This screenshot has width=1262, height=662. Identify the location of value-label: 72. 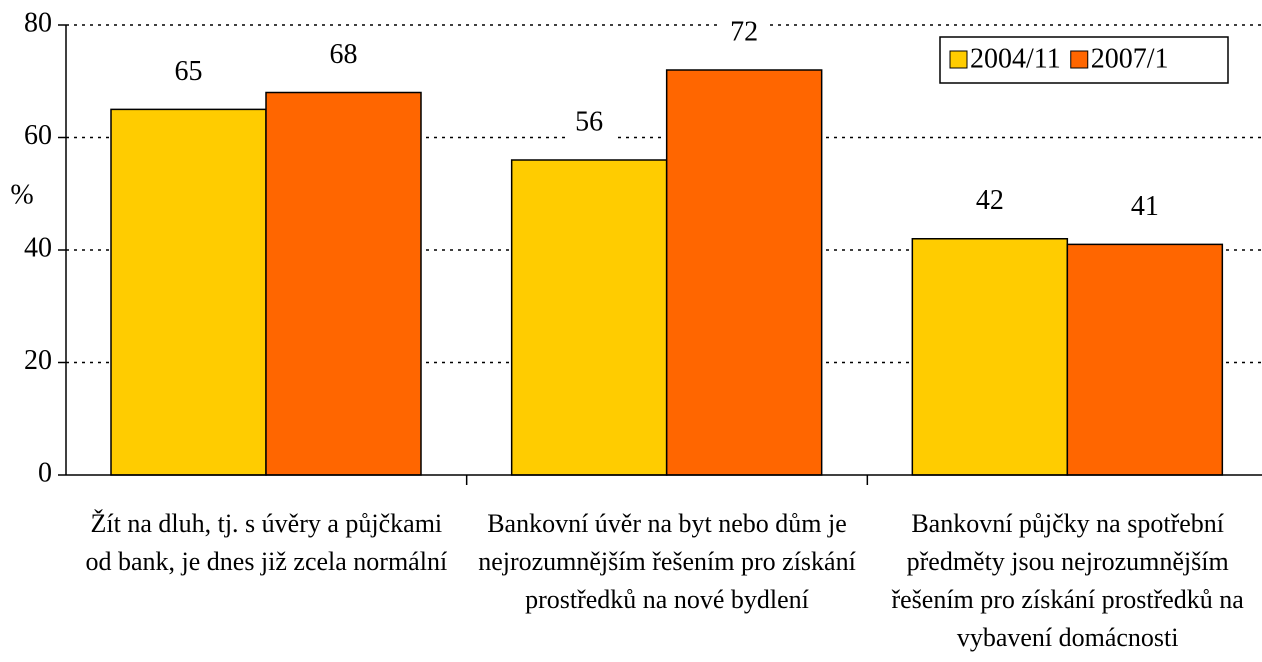
(744, 31).